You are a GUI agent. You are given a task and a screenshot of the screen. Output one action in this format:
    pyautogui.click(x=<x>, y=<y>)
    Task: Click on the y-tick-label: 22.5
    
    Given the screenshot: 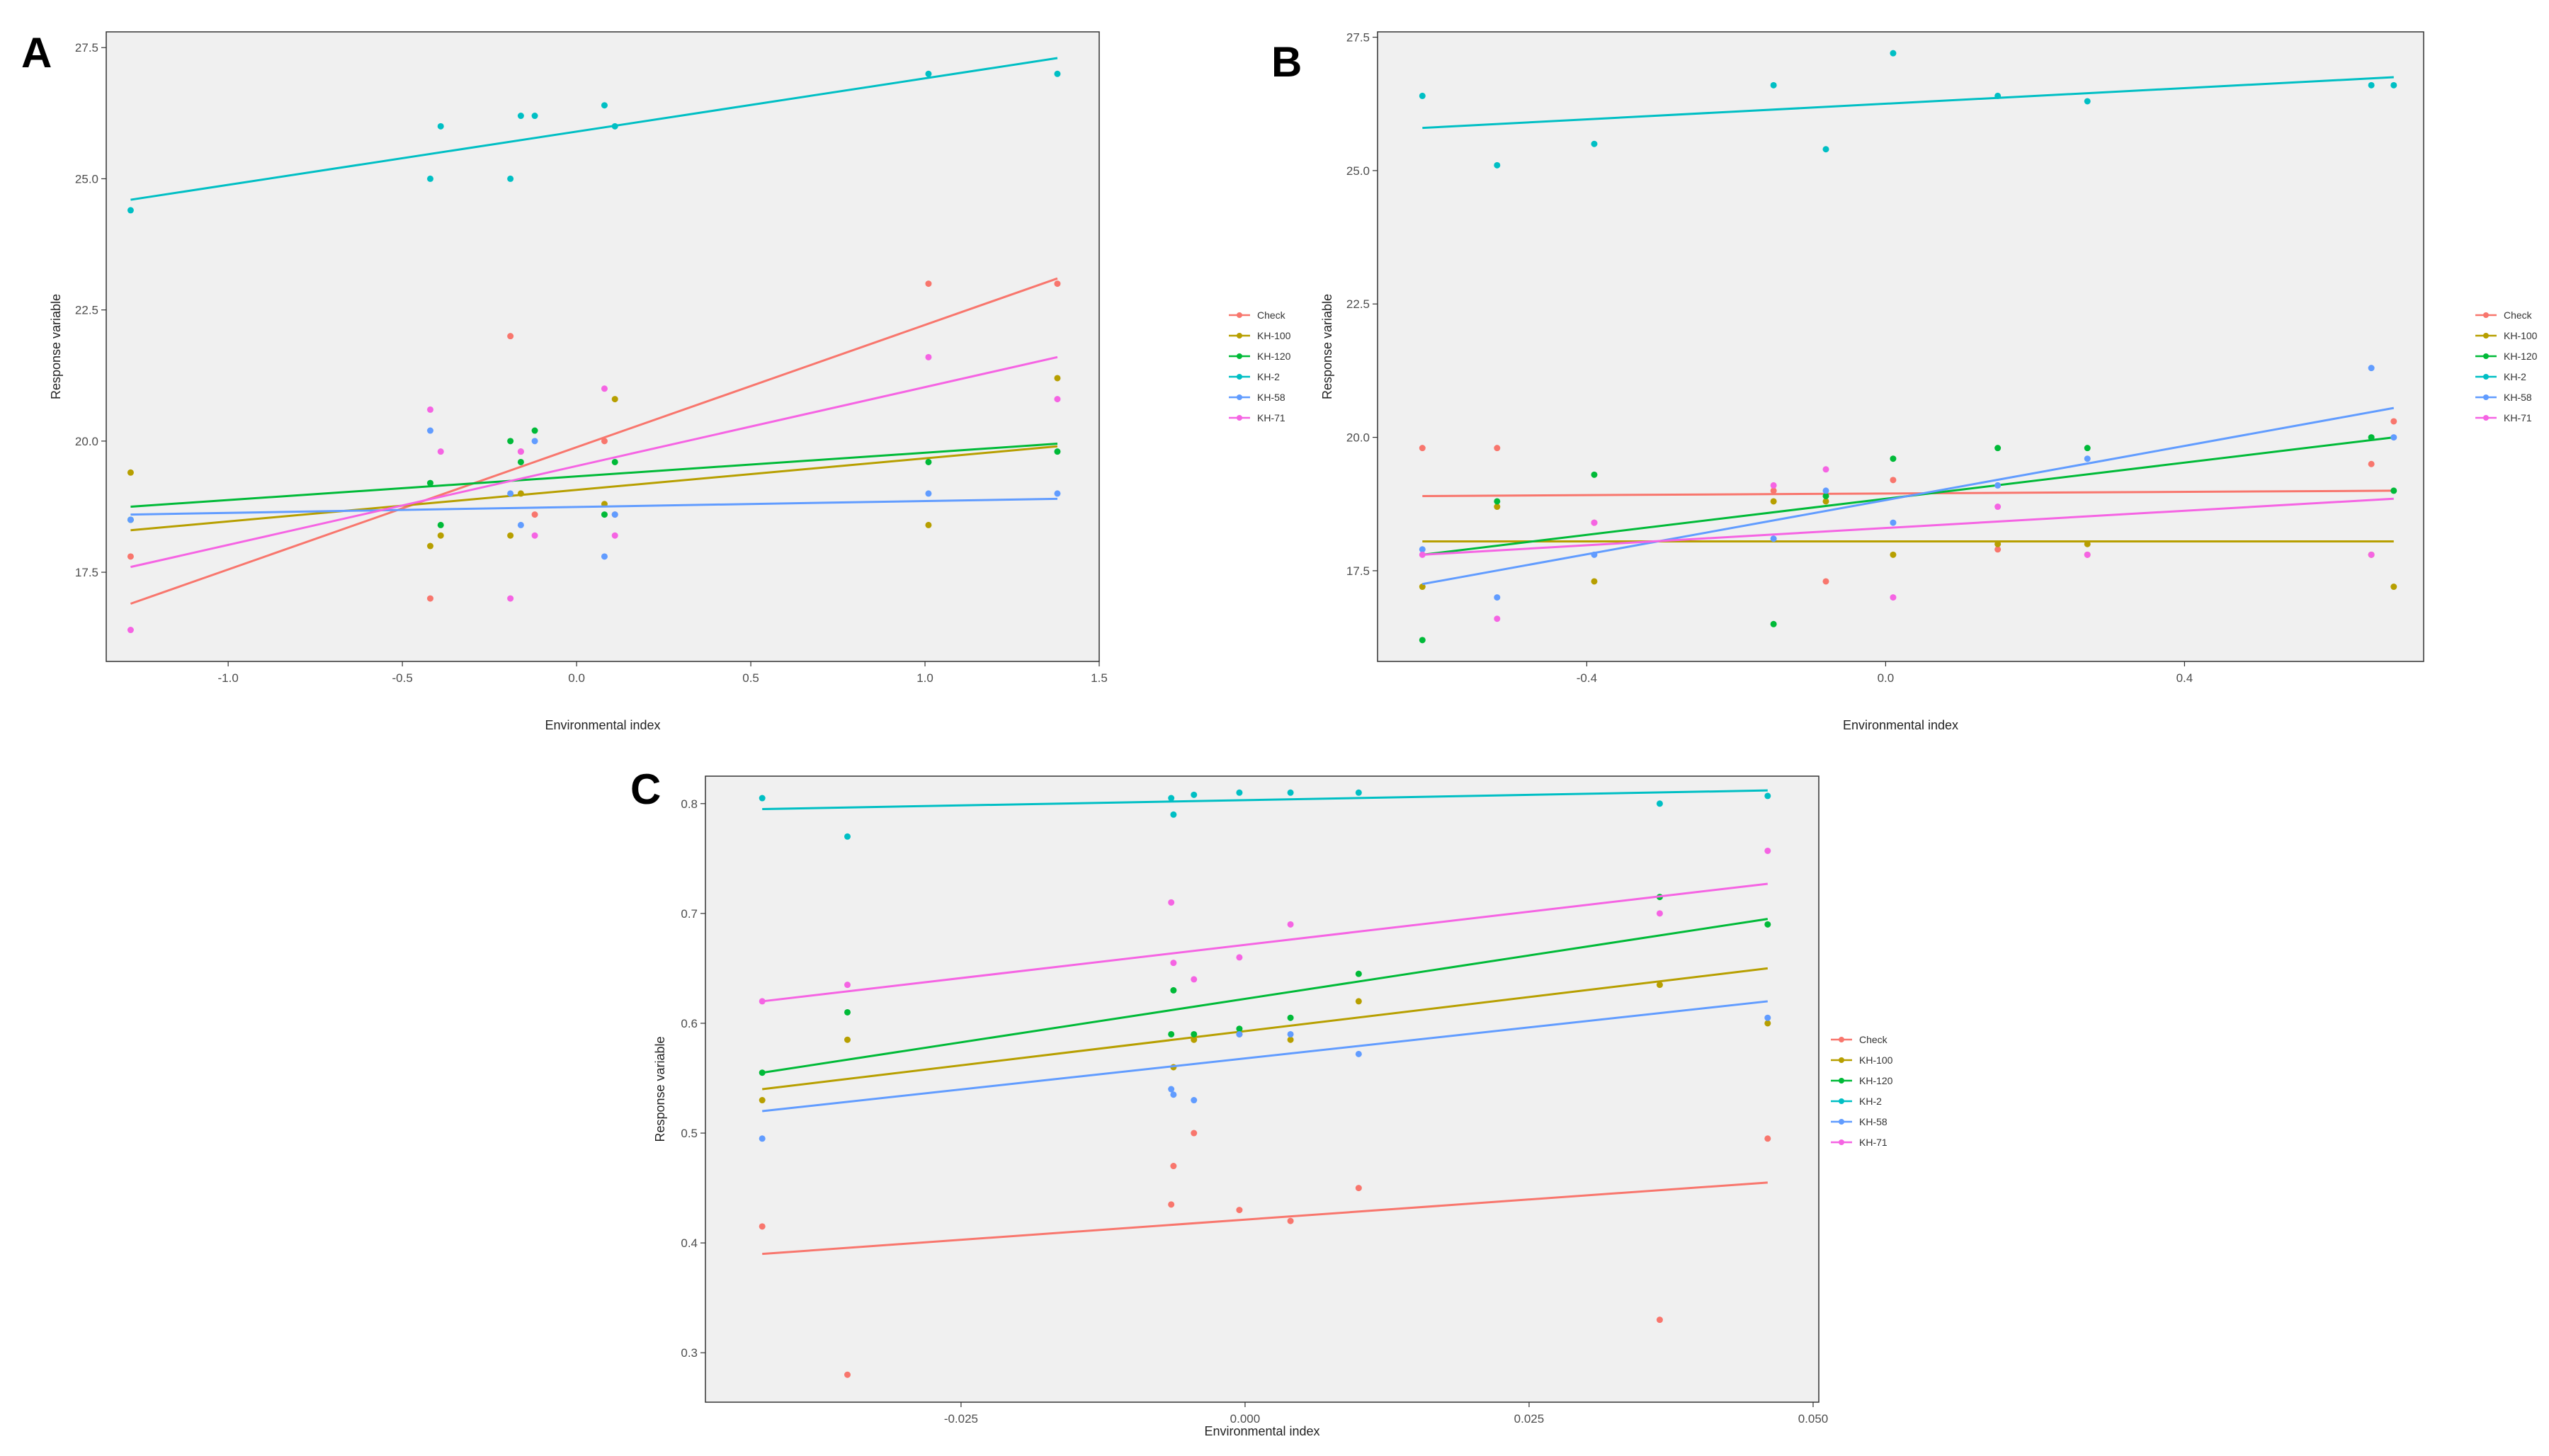 What is the action you would take?
    pyautogui.click(x=1358, y=304)
    